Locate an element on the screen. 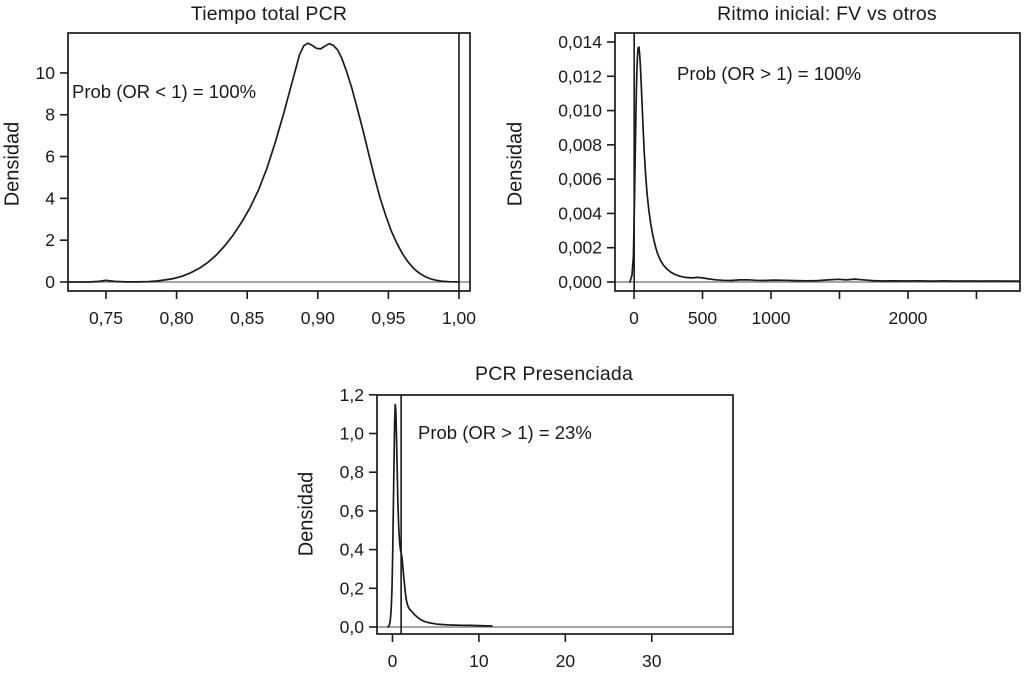 The height and width of the screenshot is (678, 1024). chart1-title: Tiempo total PCR is located at coordinates (269, 14).